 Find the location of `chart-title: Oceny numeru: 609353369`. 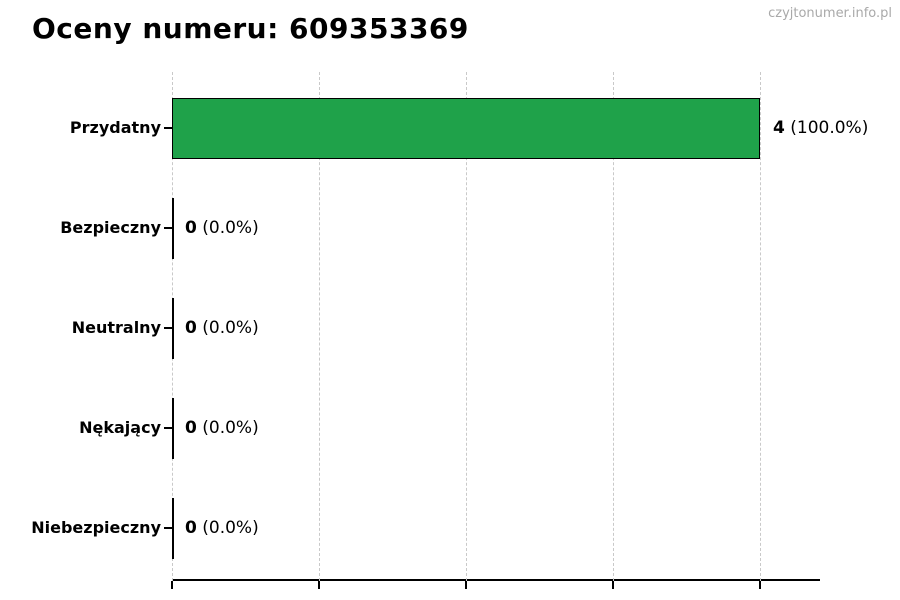

chart-title: Oceny numeru: 609353369 is located at coordinates (250, 28).